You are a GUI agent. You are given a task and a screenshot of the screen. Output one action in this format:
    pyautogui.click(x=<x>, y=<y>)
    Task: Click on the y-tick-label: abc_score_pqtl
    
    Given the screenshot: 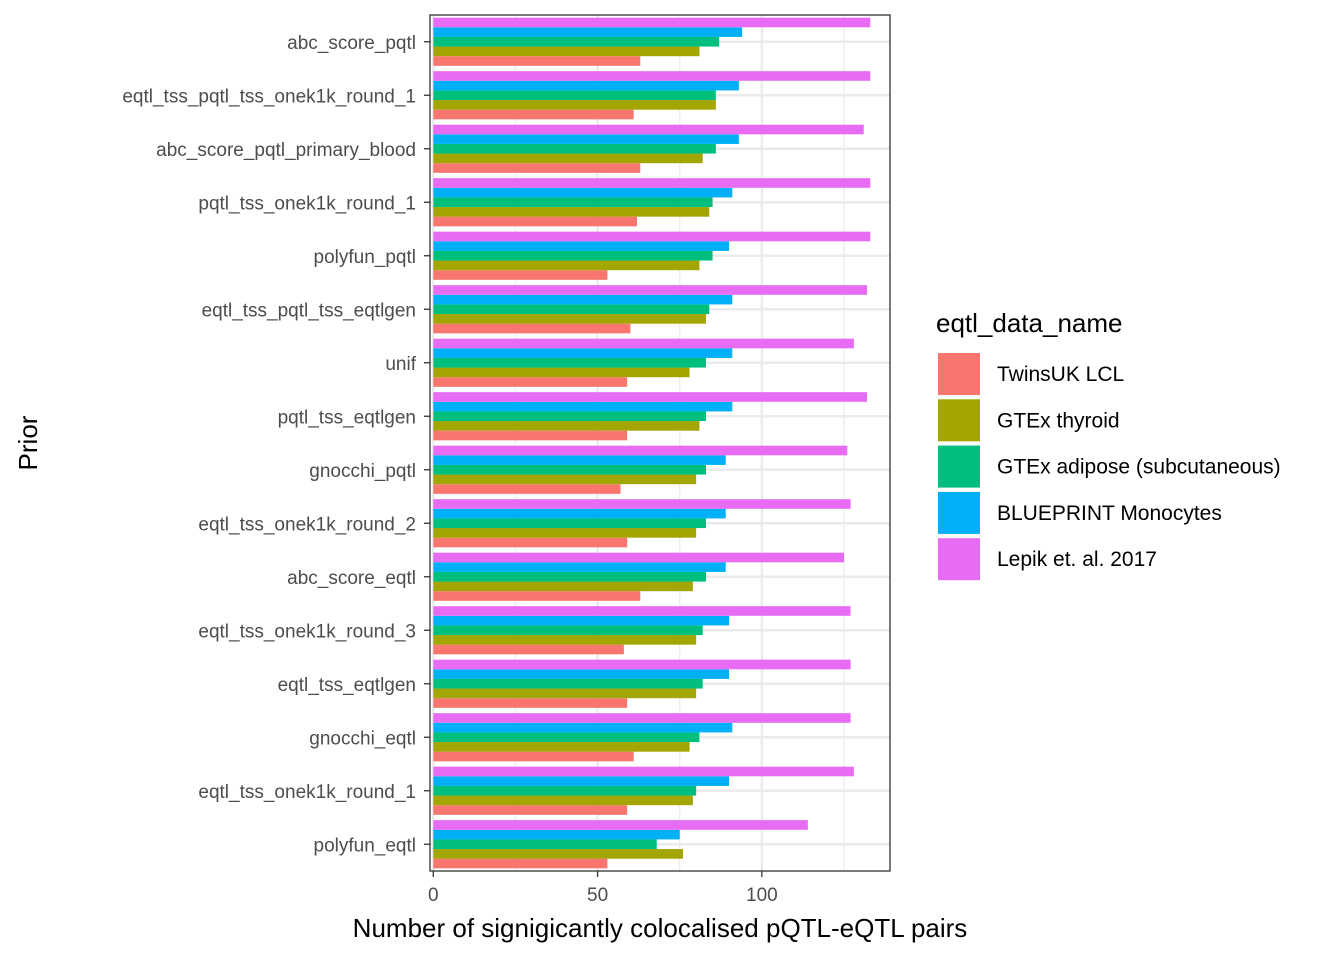 What is the action you would take?
    pyautogui.click(x=351, y=43)
    